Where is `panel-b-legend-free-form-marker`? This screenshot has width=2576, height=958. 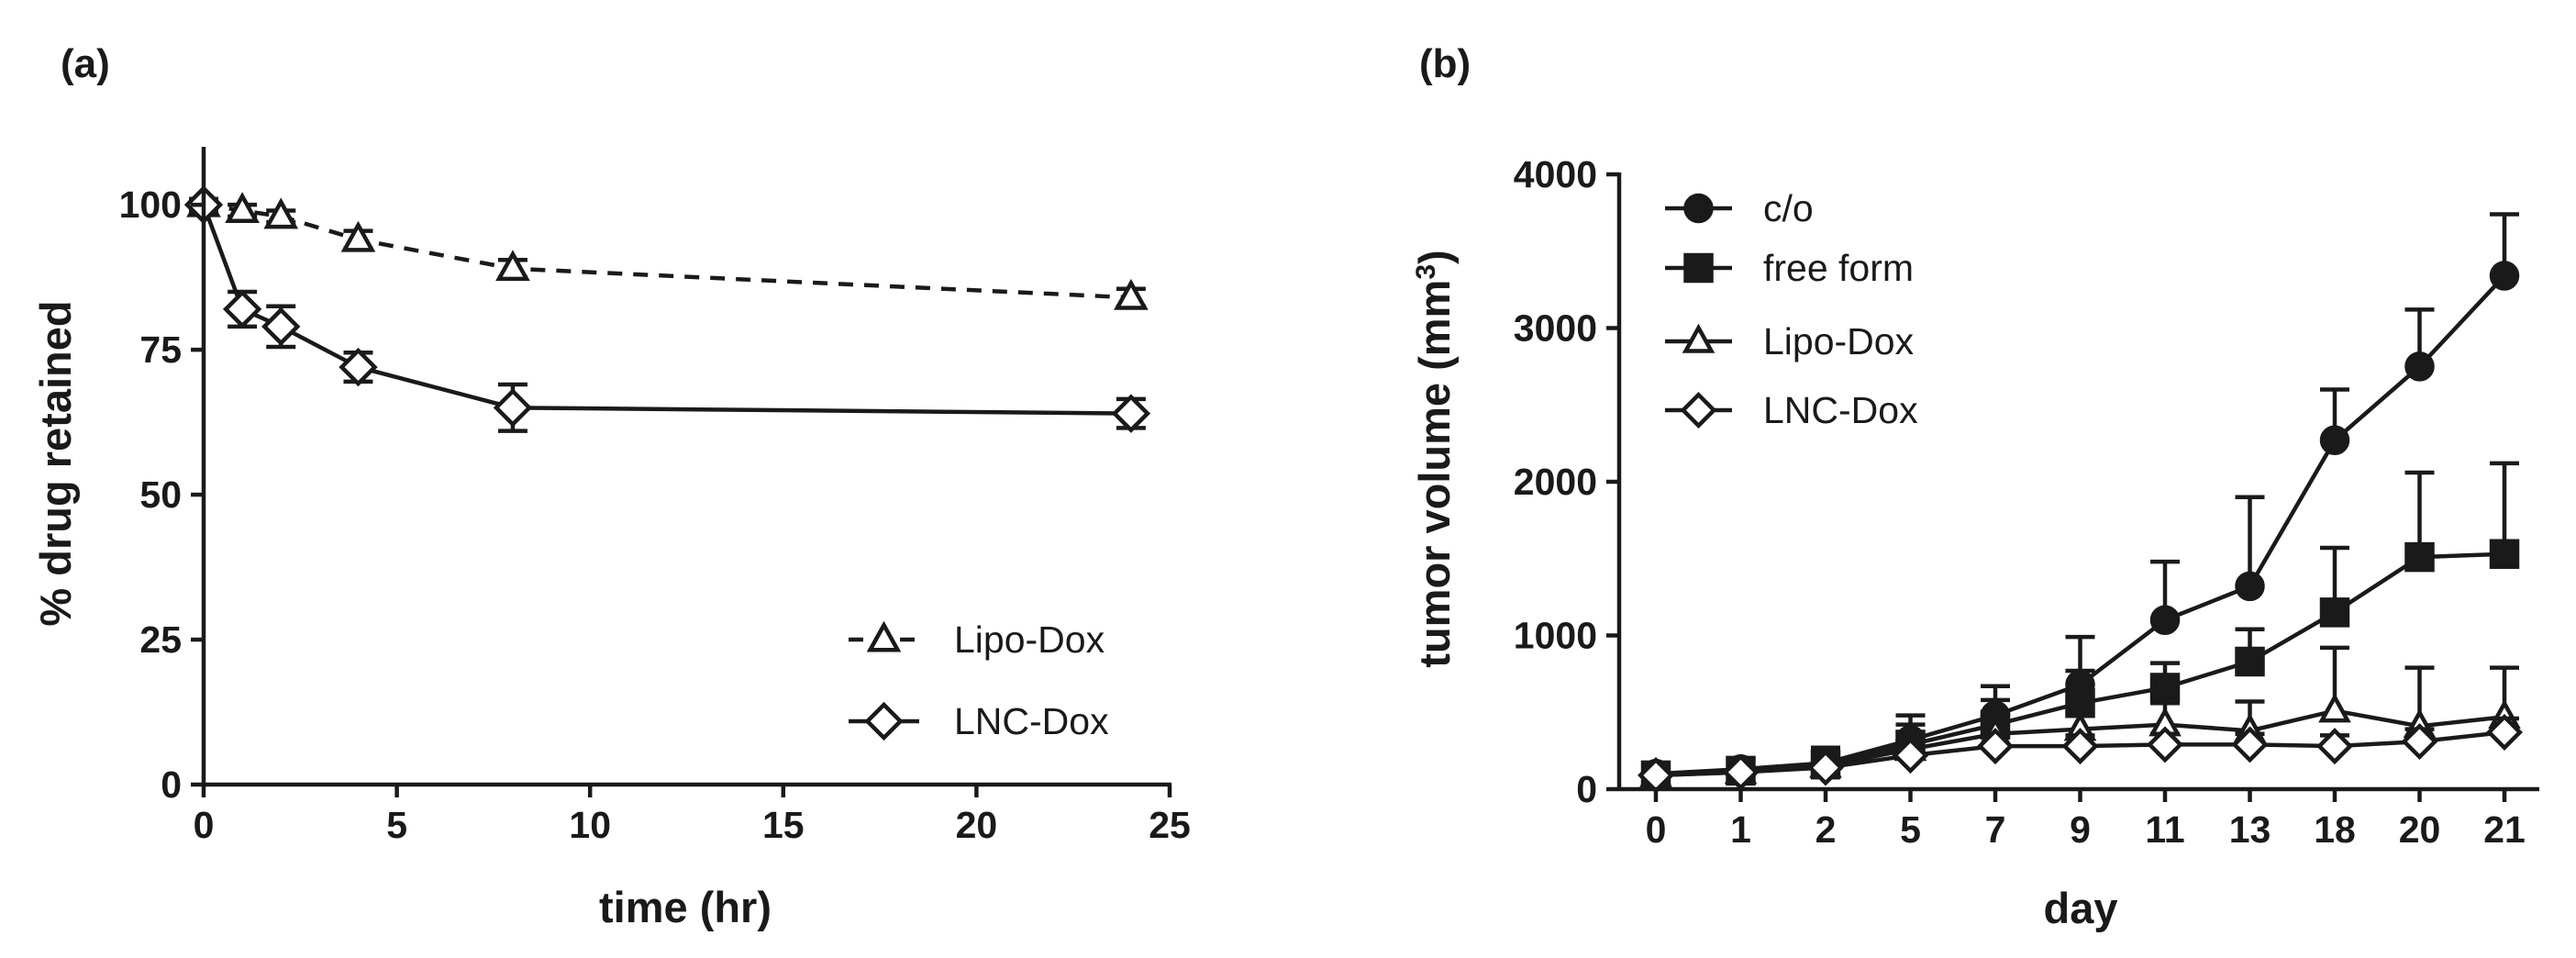
panel-b-legend-free-form-marker is located at coordinates (1698, 268).